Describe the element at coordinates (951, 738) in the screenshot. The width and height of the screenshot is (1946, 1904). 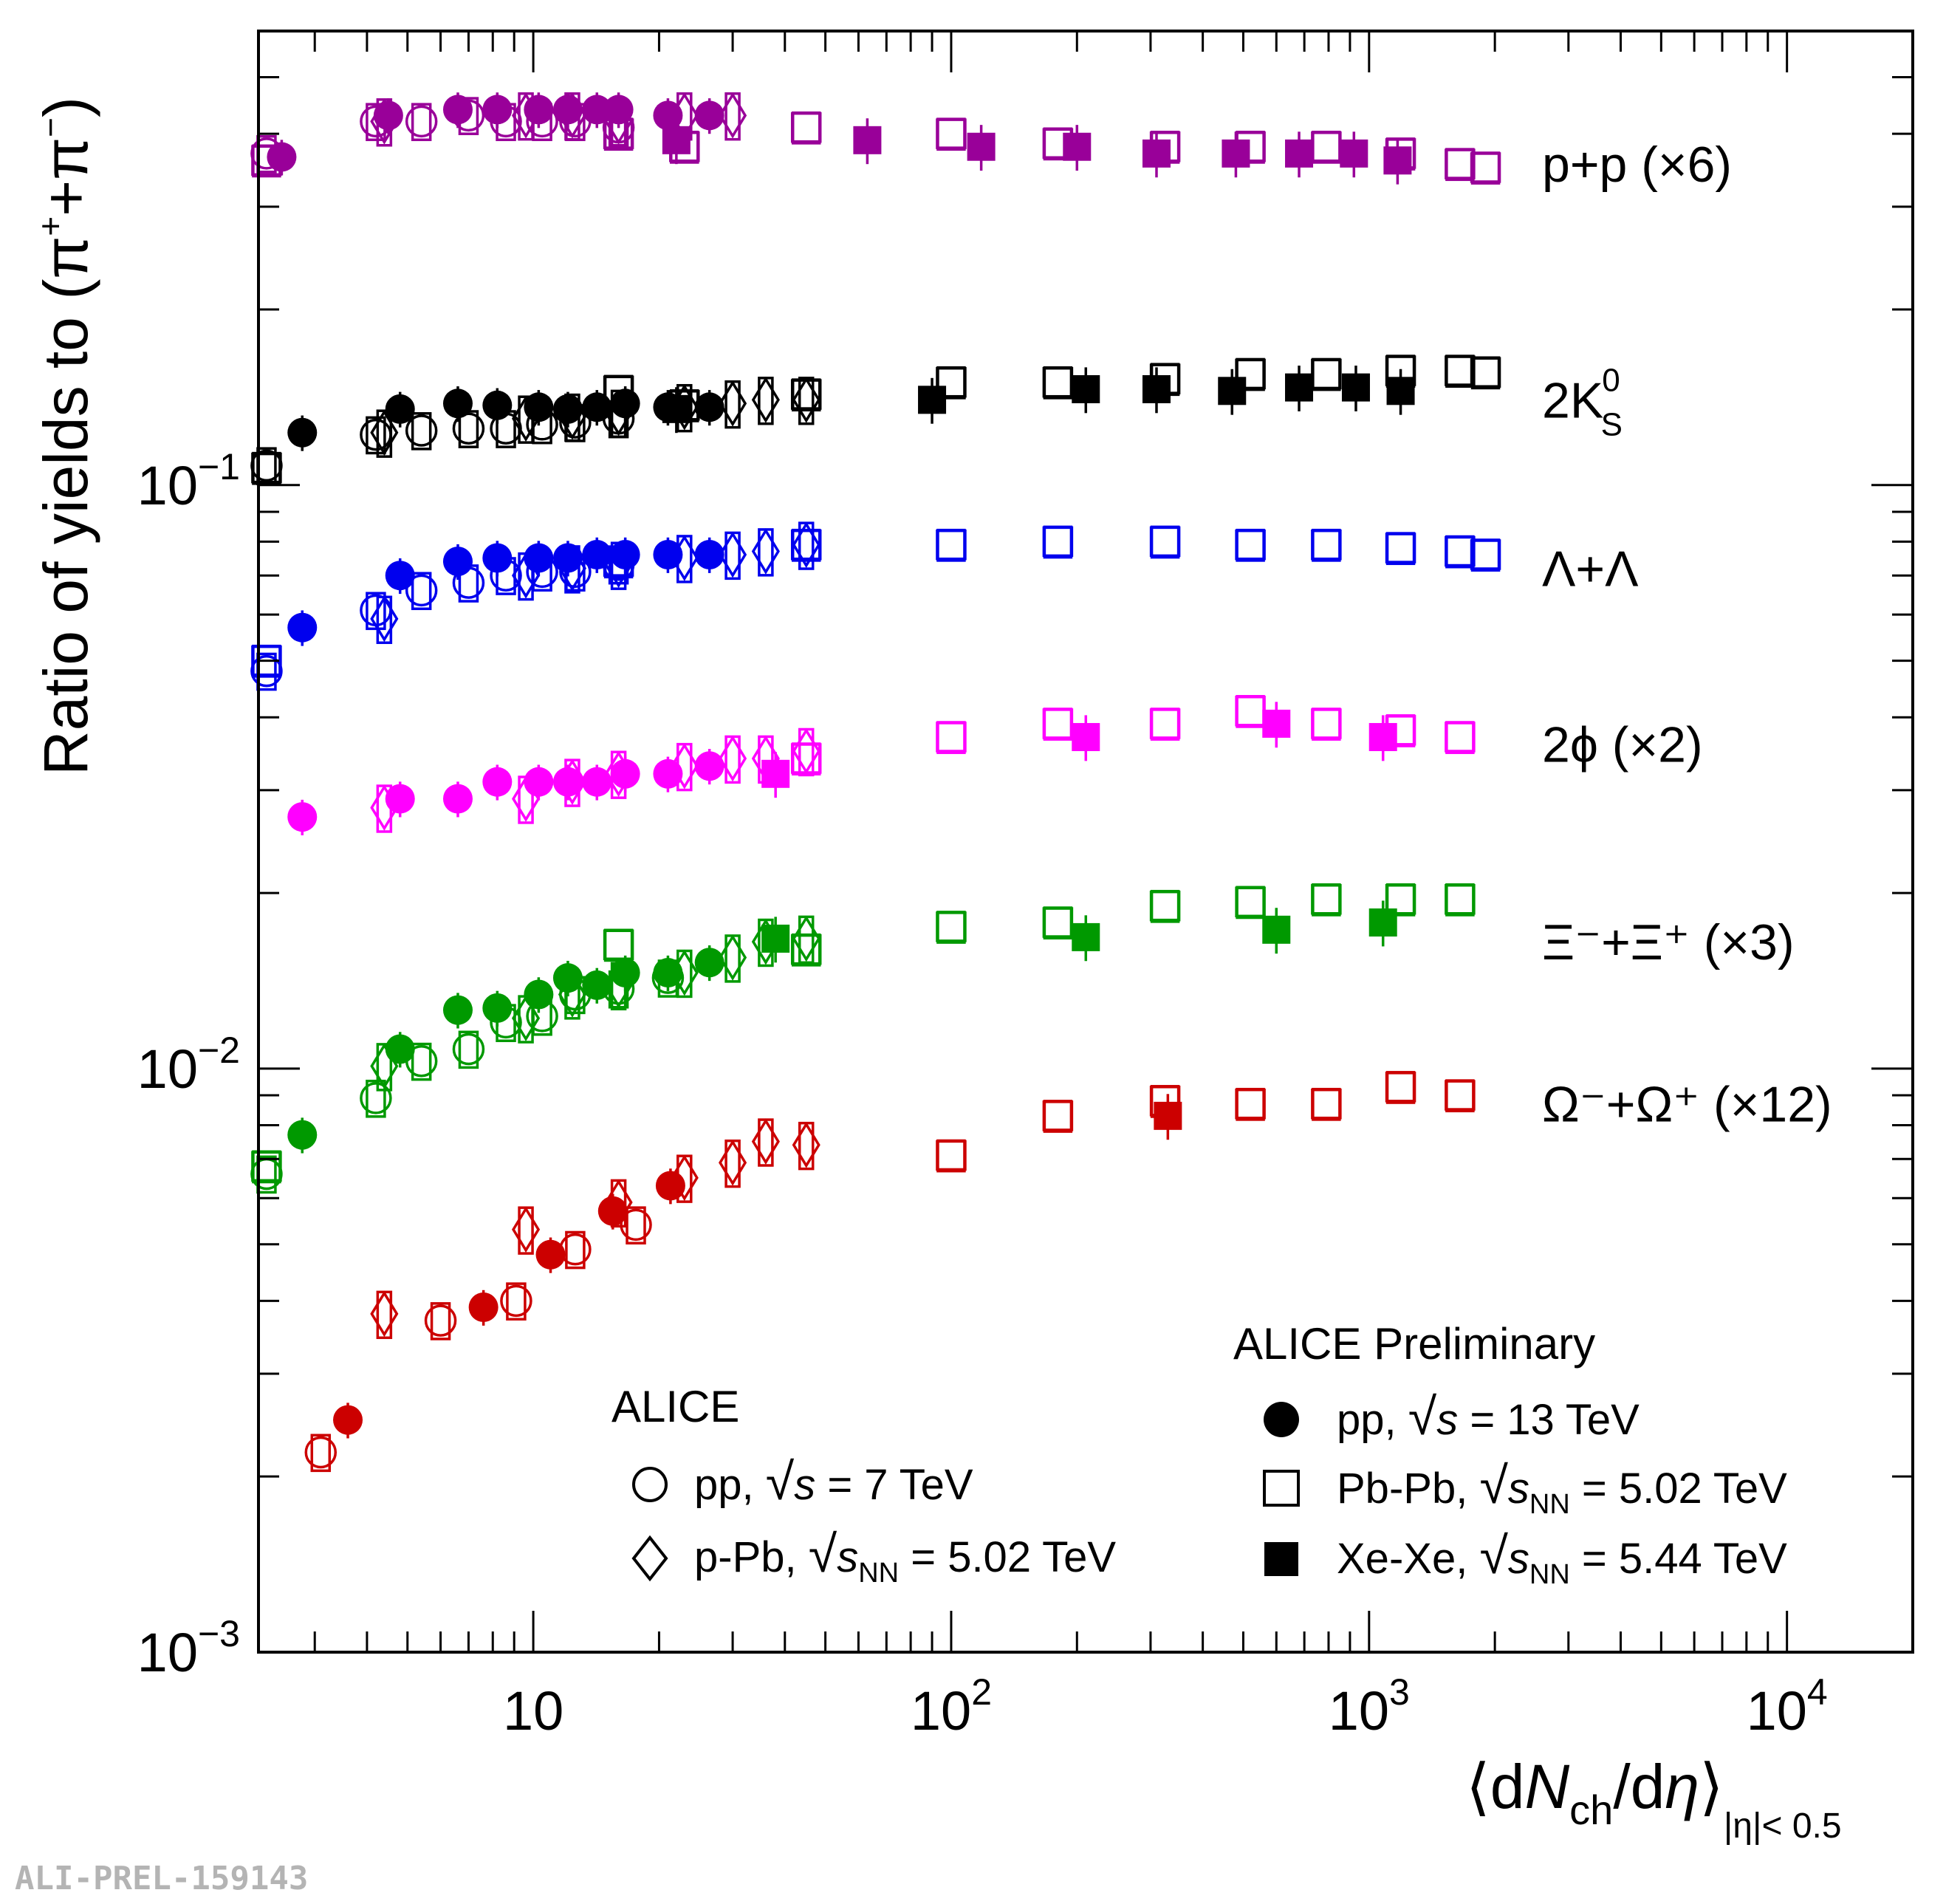
I see `point-pbpb-phi` at that location.